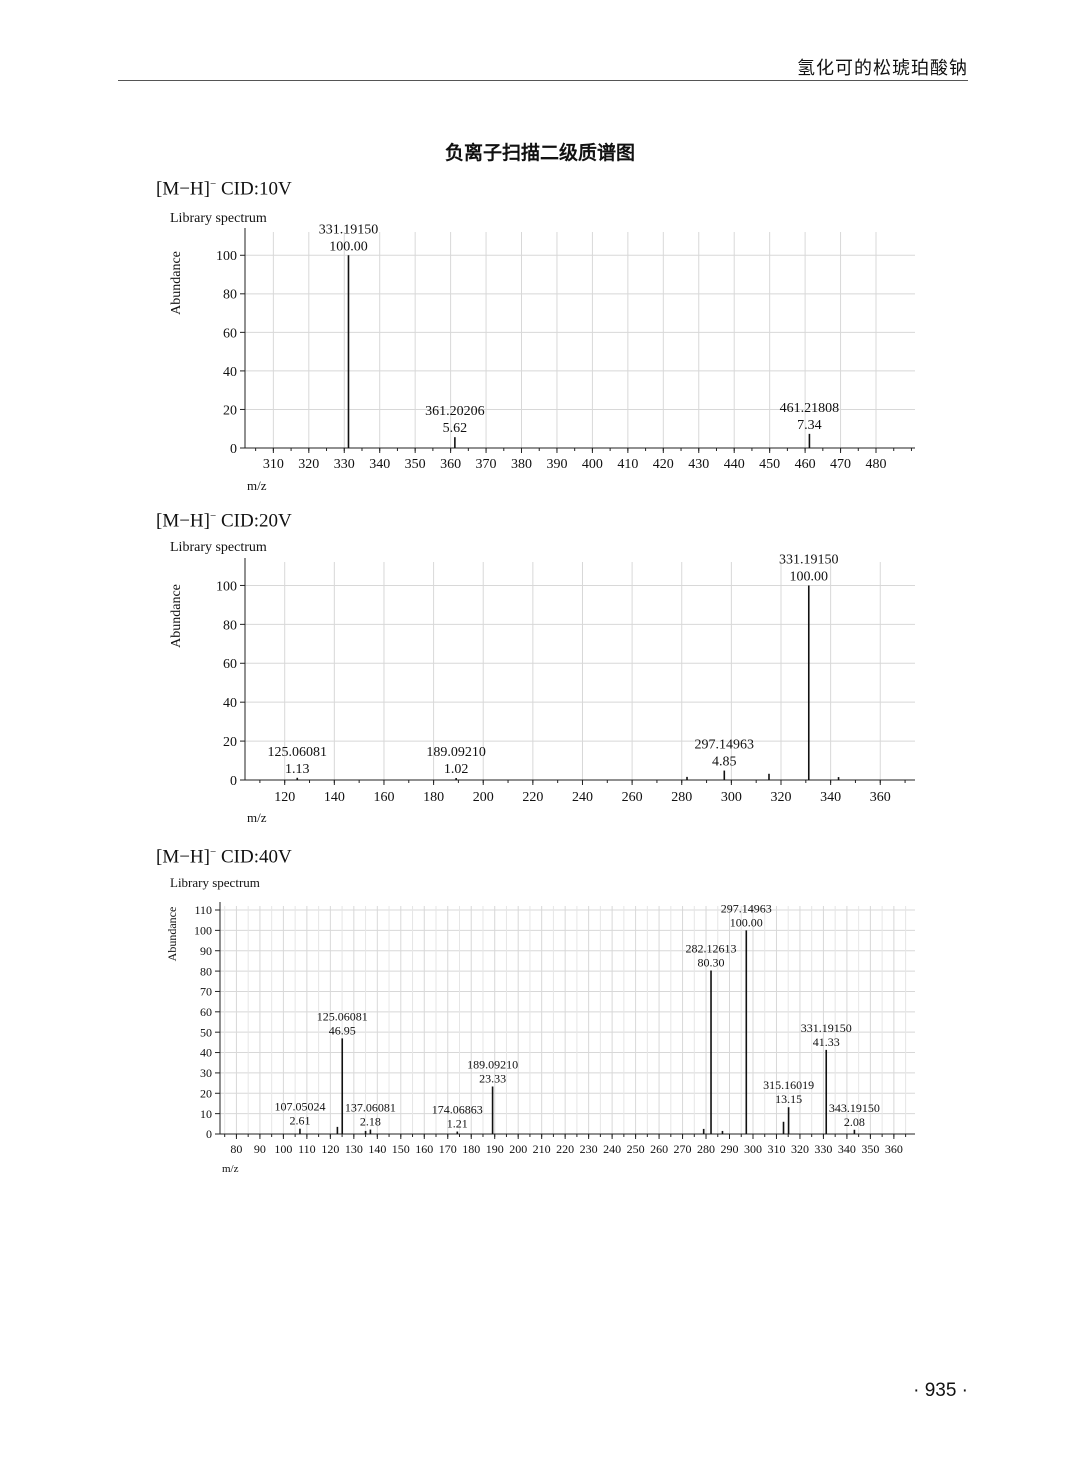 The image size is (1080, 1466). Describe the element at coordinates (847, 1149) in the screenshot. I see `x-tick-label: 340` at that location.